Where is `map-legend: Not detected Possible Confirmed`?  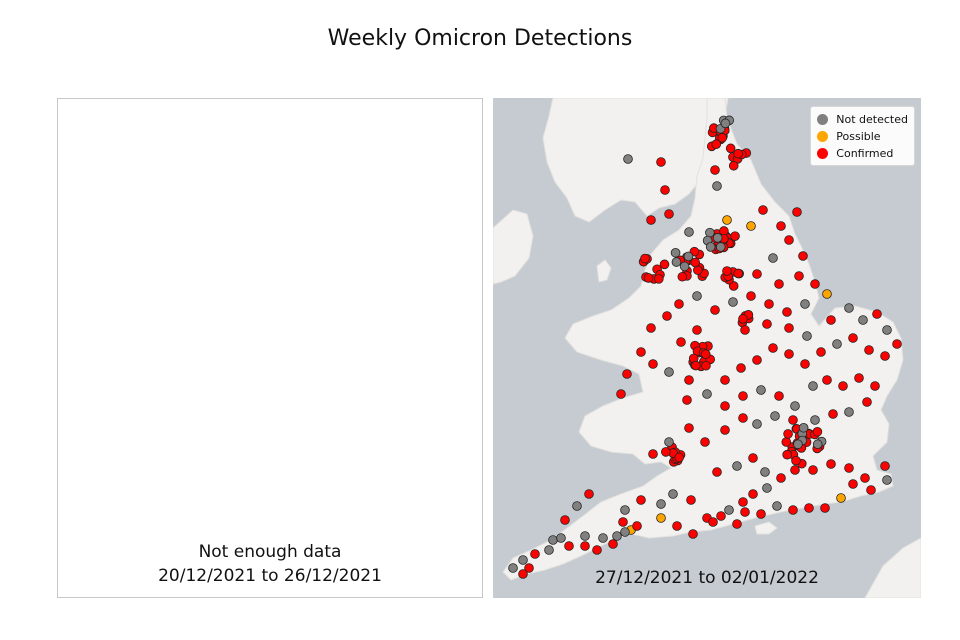
map-legend: Not detected Possible Confirmed is located at coordinates (862, 136).